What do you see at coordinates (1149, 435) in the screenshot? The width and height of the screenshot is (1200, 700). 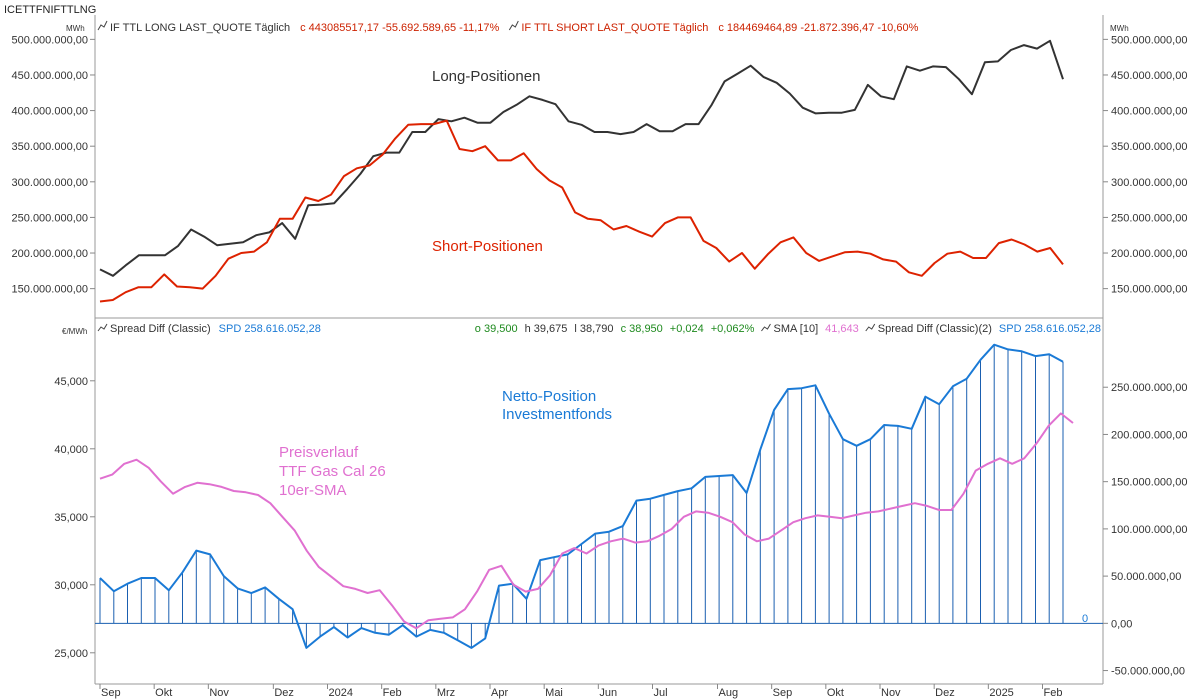 I see `bottom-y-tick-right: 200.000.000,00` at bounding box center [1149, 435].